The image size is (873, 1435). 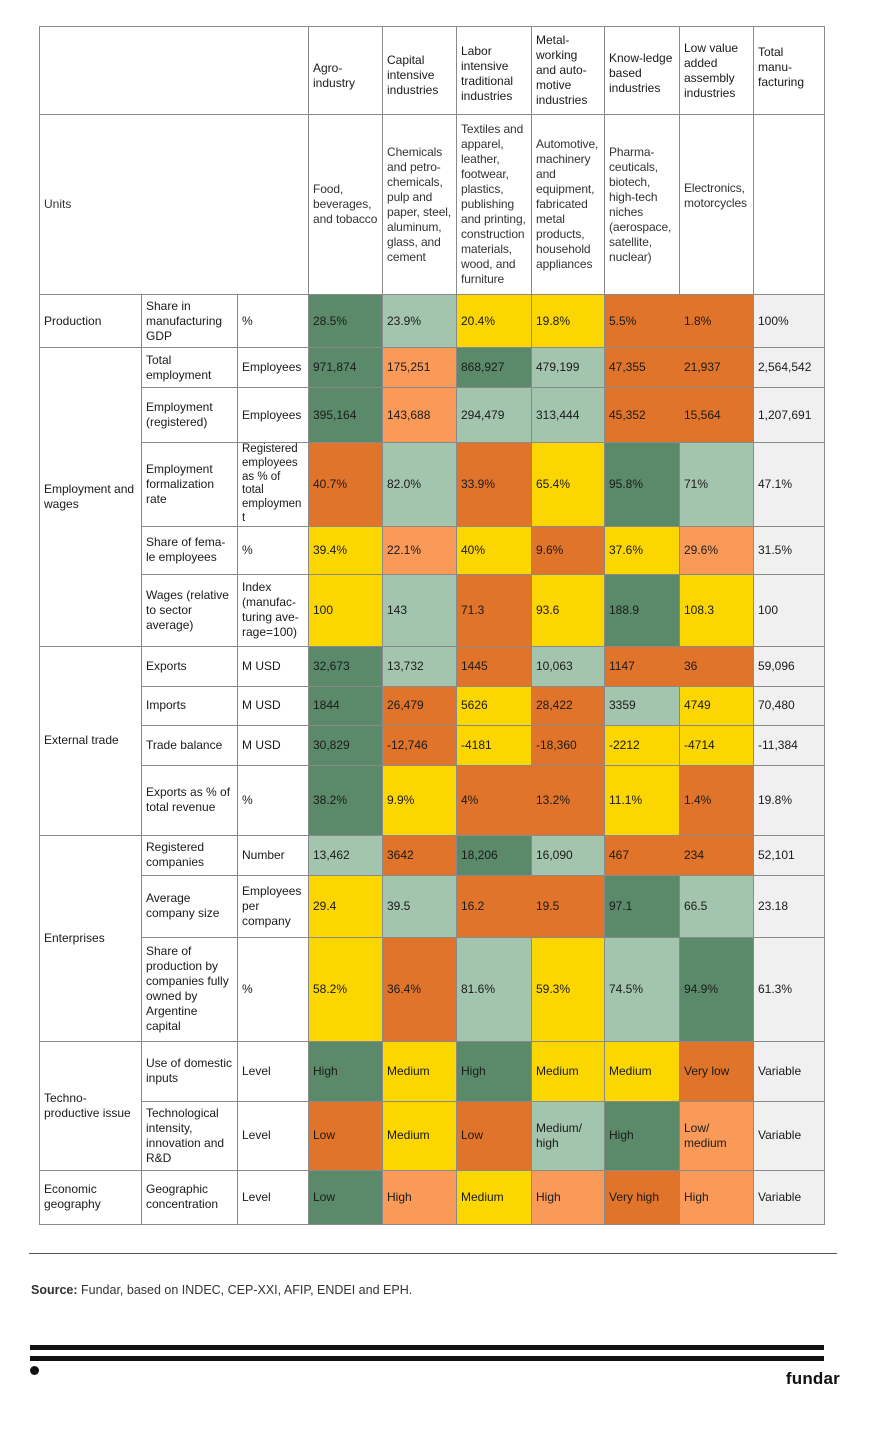 What do you see at coordinates (345, 550) in the screenshot?
I see `value-cell: 39.4%` at bounding box center [345, 550].